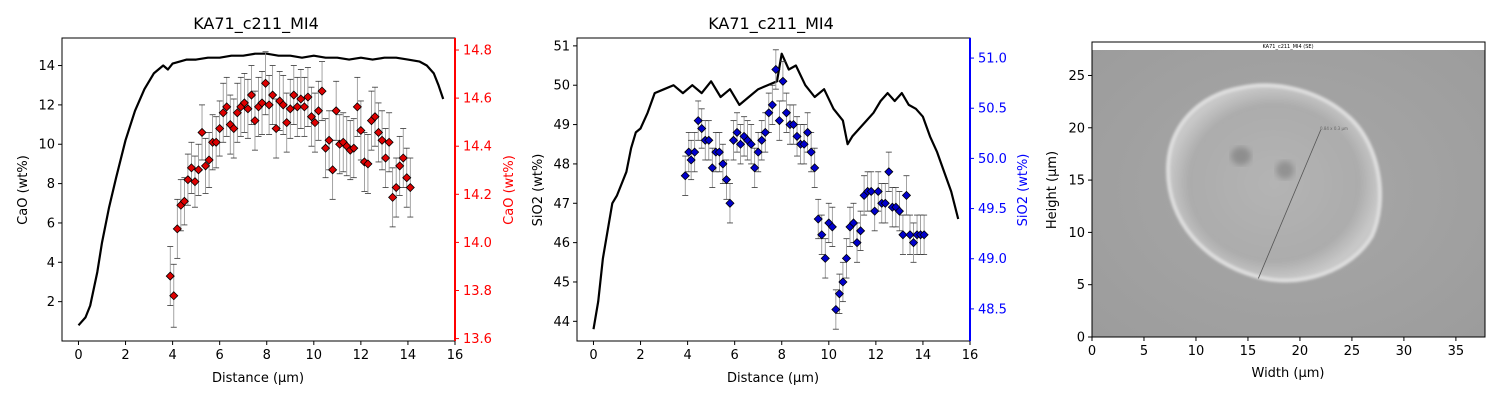 This screenshot has width=1500, height=400. I want to click on y-tick-label: 48, so click(561, 164).